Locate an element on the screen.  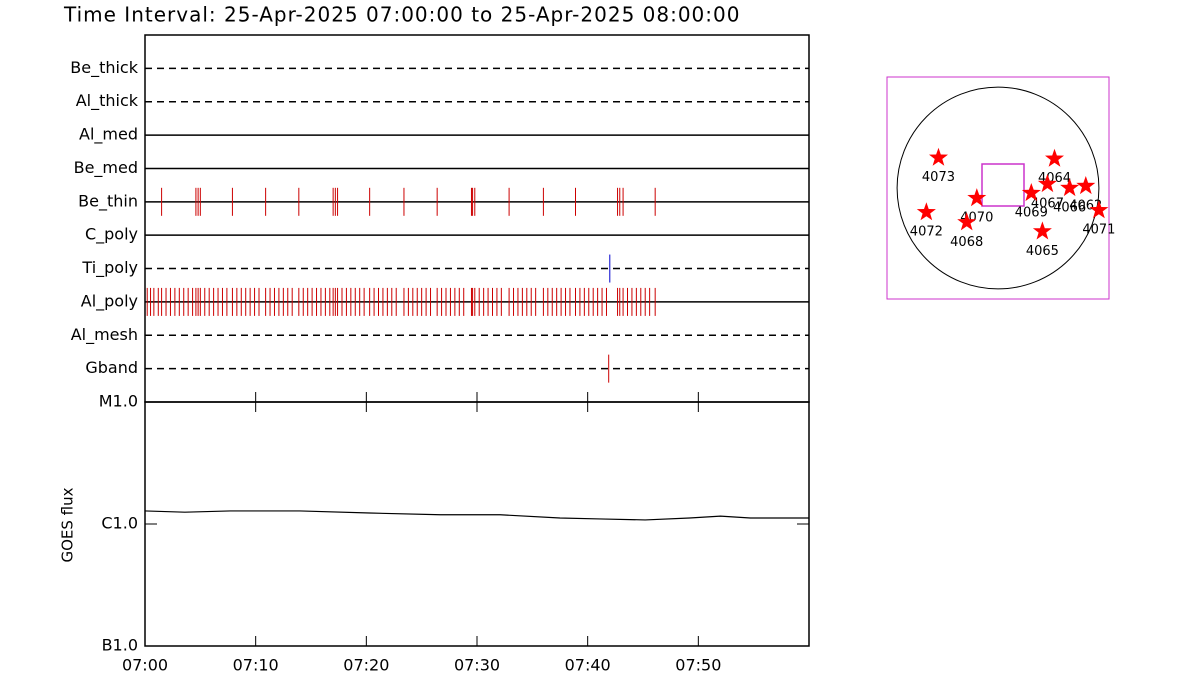
filter-label: Gband is located at coordinates (111, 367).